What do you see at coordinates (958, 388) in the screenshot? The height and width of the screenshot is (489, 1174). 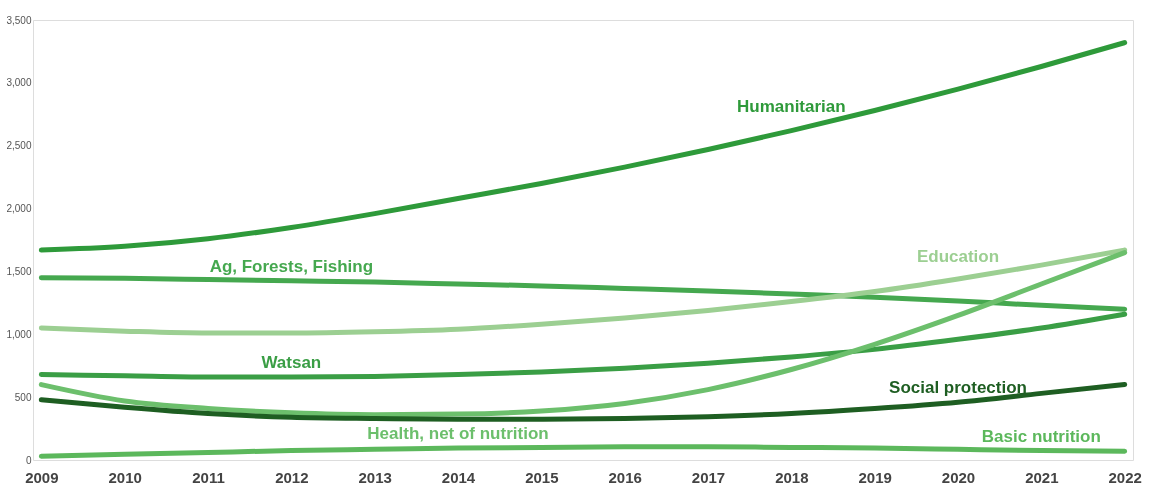 I see `series-label: Social protection` at bounding box center [958, 388].